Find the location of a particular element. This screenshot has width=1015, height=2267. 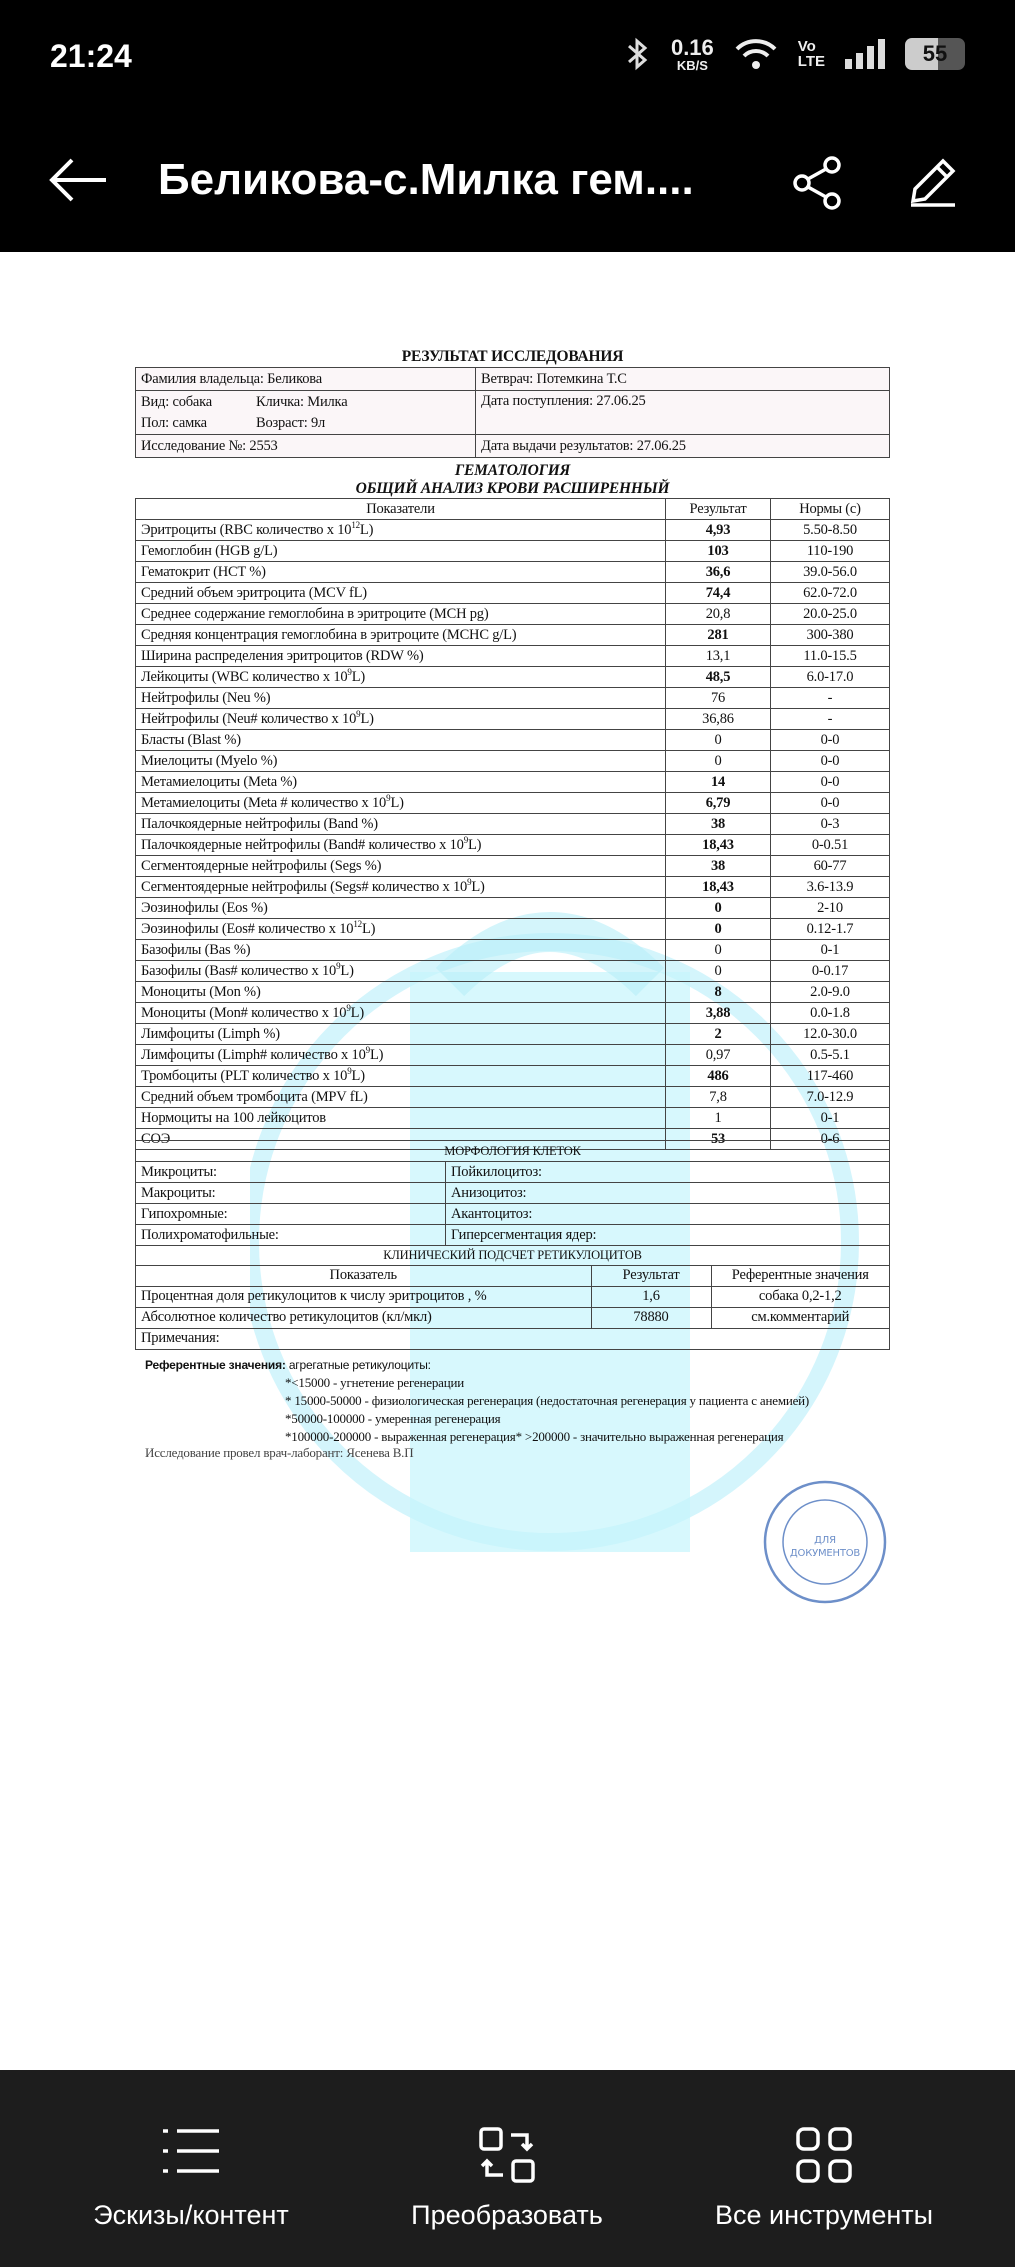

signal-icon is located at coordinates (865, 54).